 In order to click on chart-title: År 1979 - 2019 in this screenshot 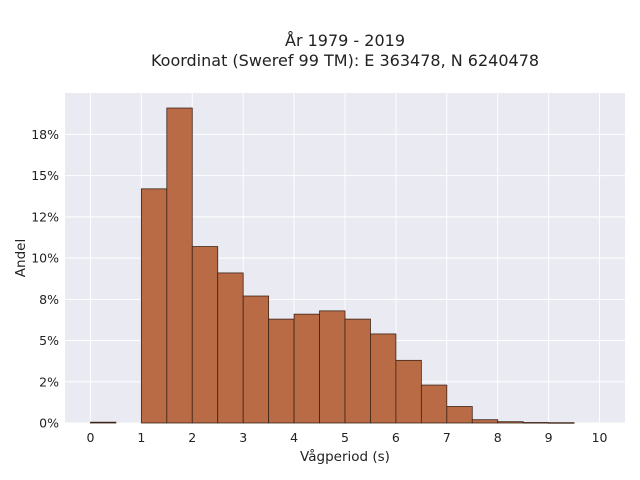, I will do `click(345, 40)`.